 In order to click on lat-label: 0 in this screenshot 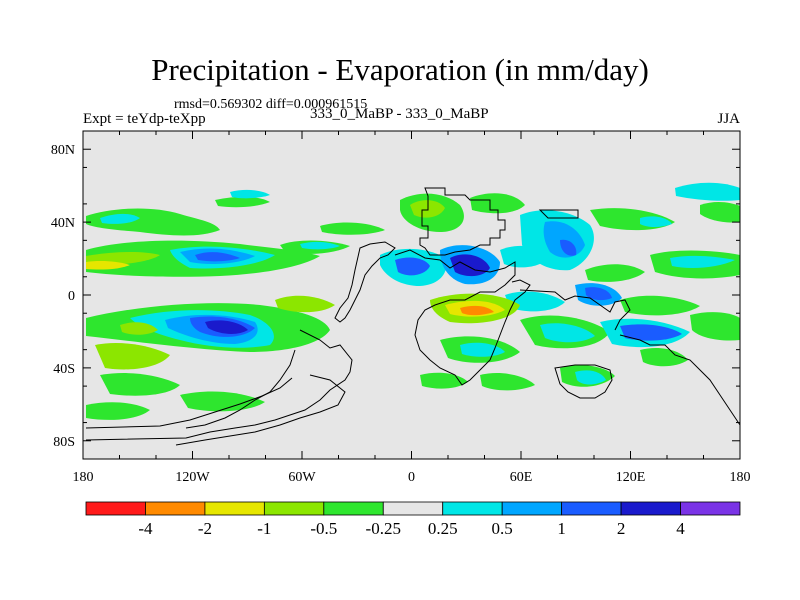, I will do `click(71, 296)`.